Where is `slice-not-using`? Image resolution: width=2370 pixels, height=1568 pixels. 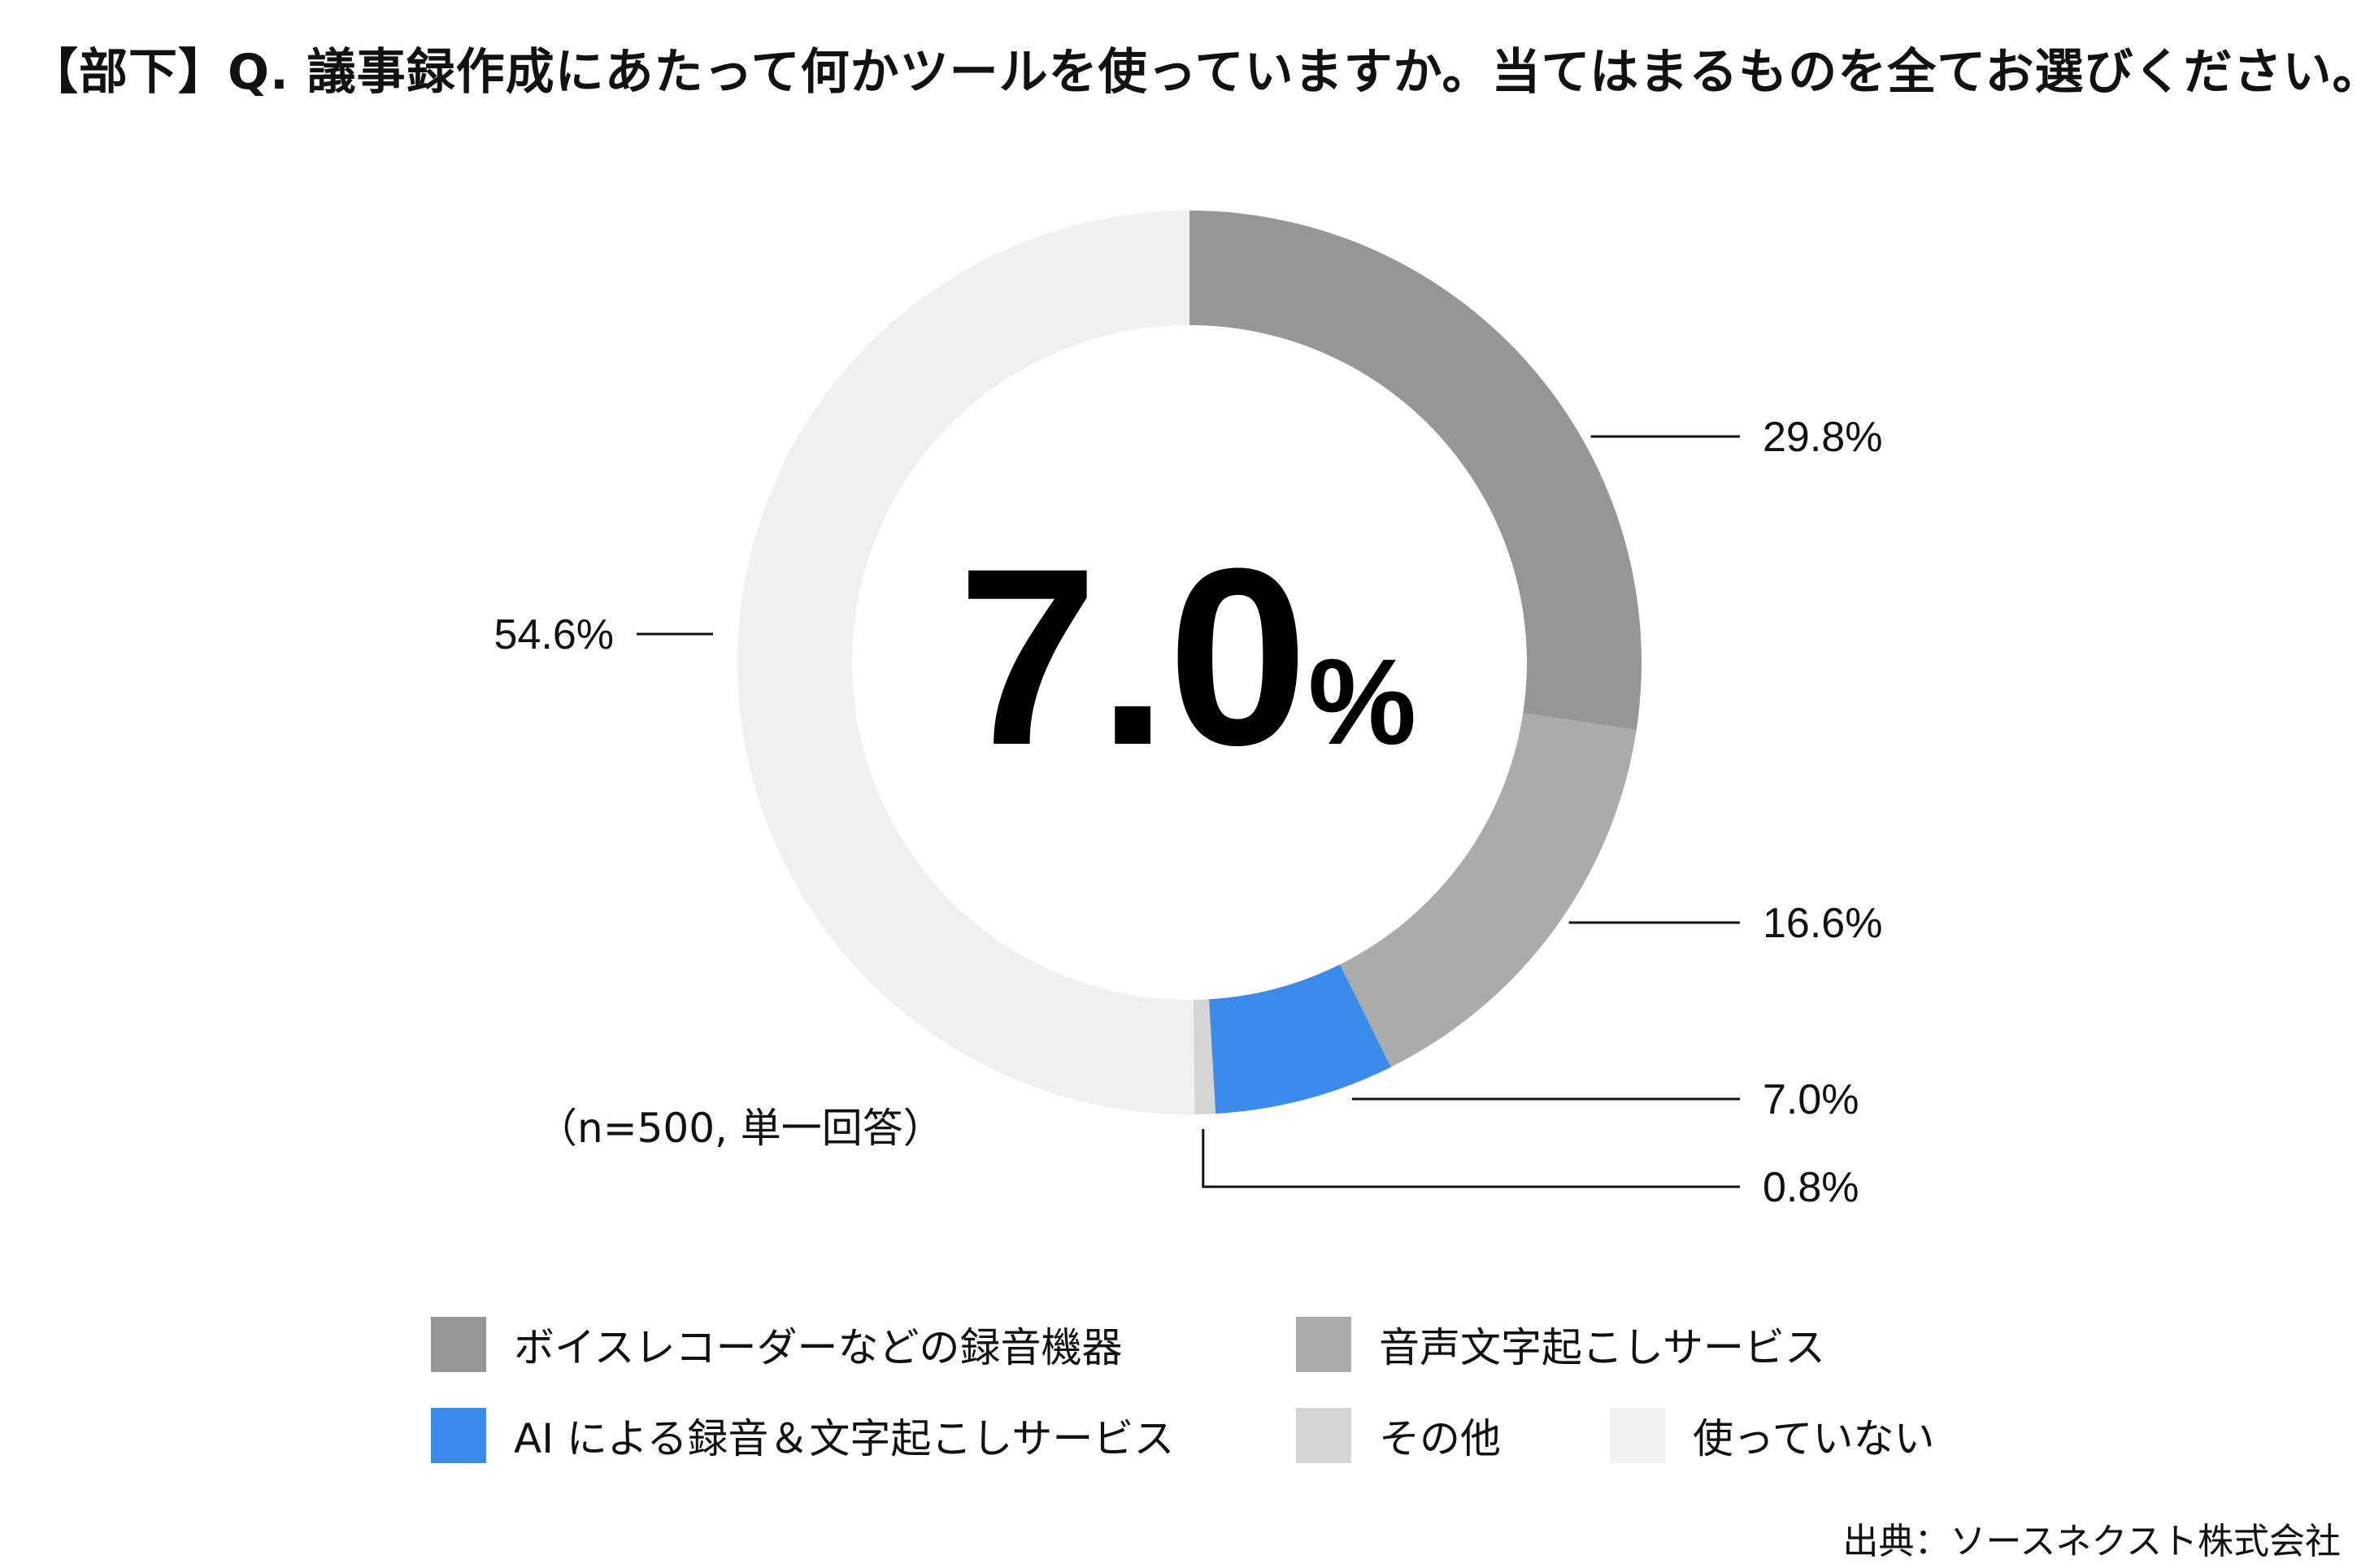
slice-not-using is located at coordinates (966, 662).